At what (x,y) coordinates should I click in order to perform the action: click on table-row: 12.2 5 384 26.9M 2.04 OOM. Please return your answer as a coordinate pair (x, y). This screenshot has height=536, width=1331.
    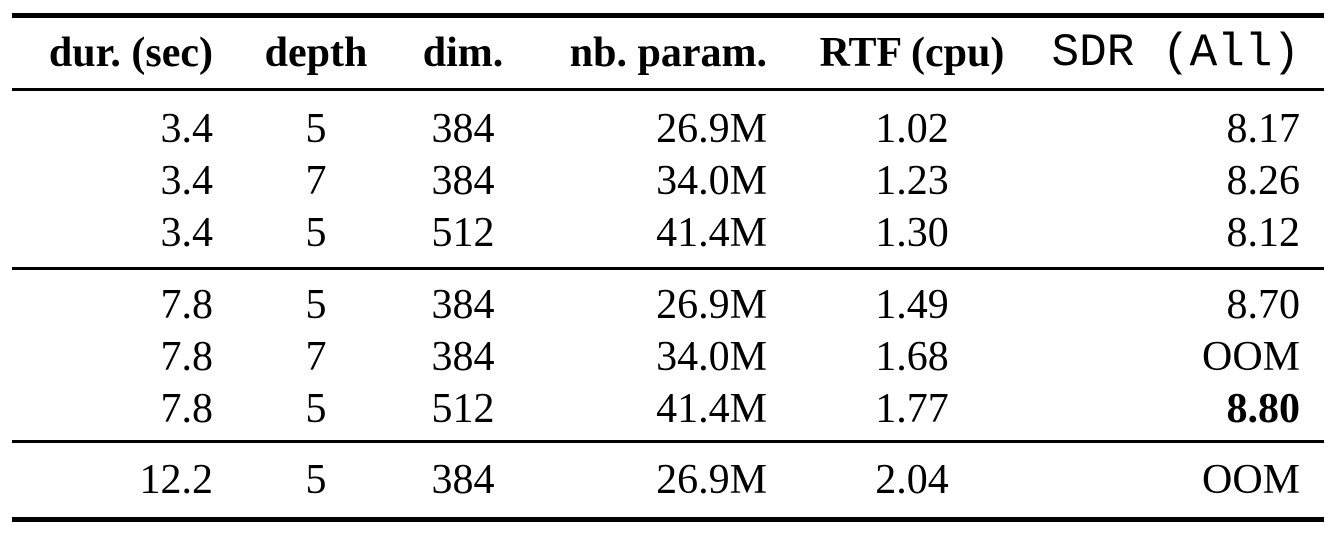
    Looking at the image, I should click on (668, 480).